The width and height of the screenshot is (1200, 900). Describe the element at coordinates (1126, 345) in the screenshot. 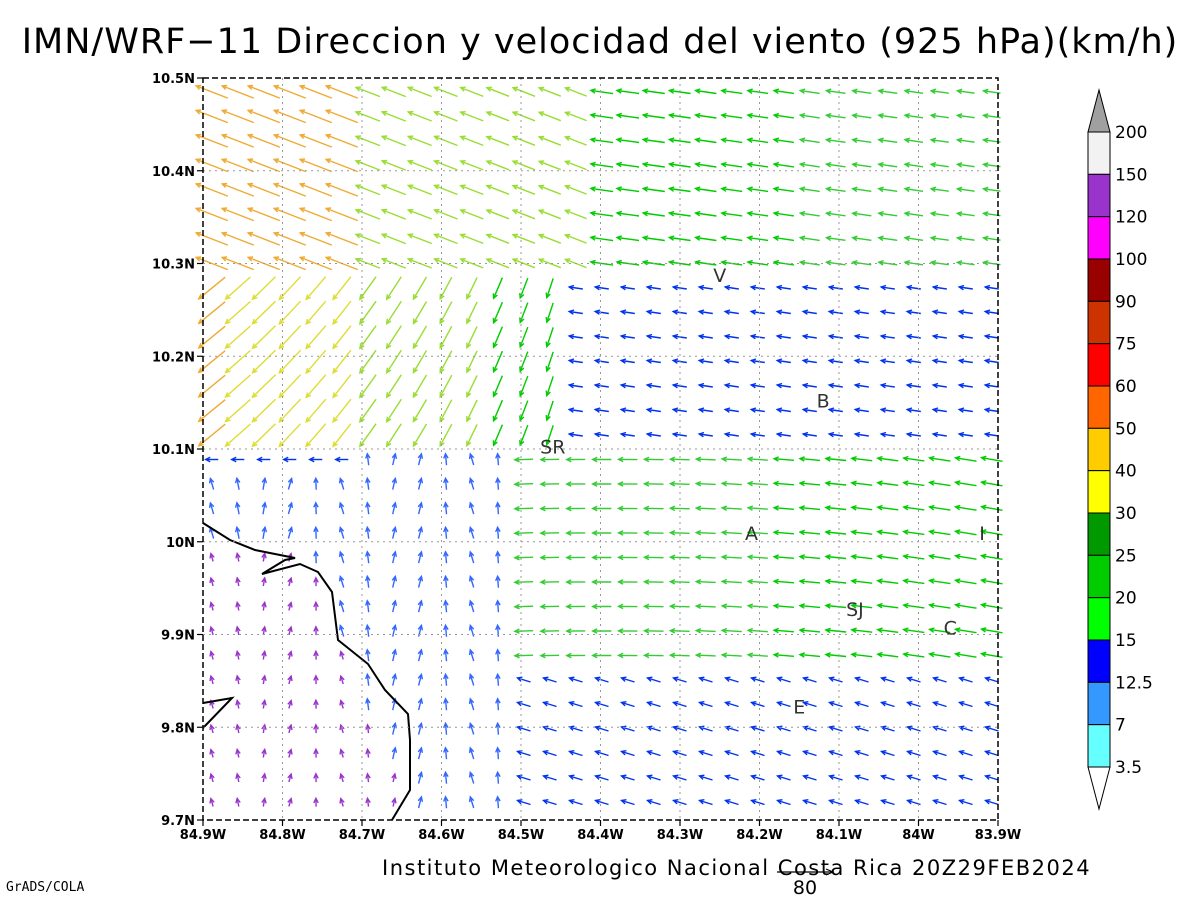

I see `legend-label: 75` at that location.